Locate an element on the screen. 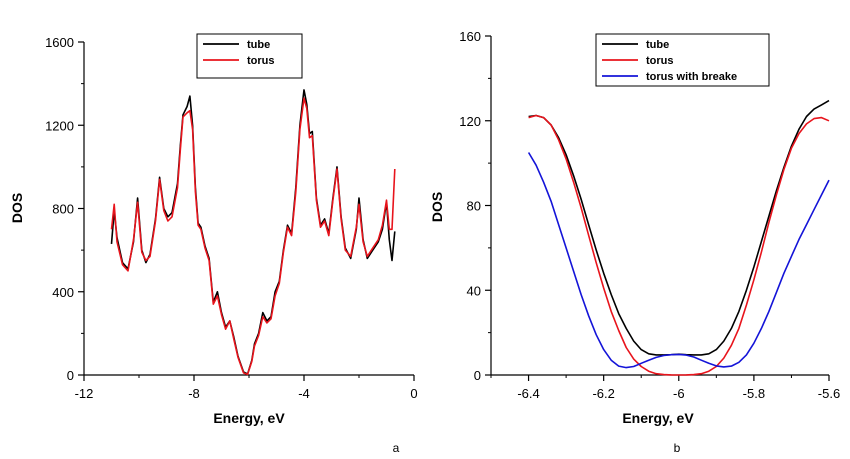 This screenshot has height=459, width=850. y-tick-label: 40 is located at coordinates (474, 290).